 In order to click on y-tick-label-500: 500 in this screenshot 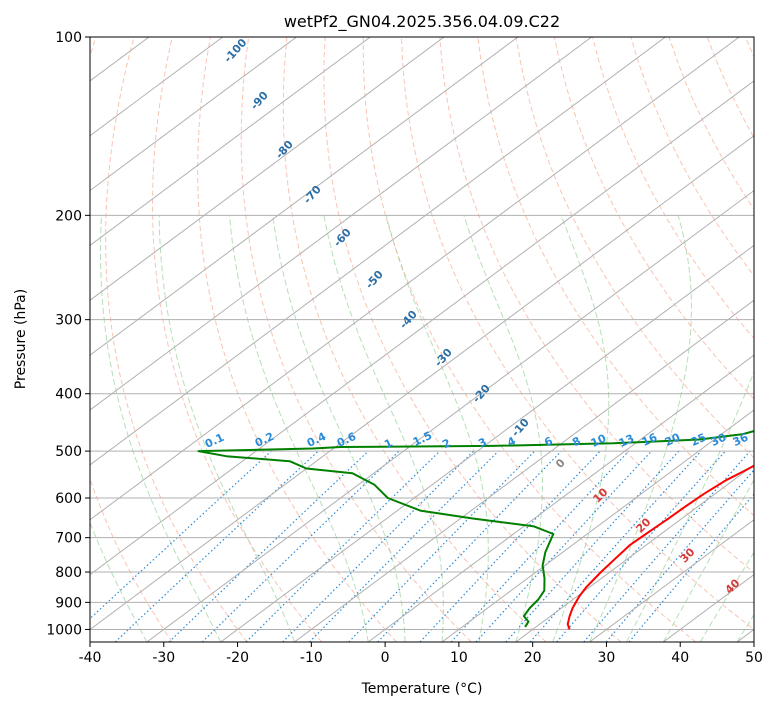, I will do `click(68, 452)`.